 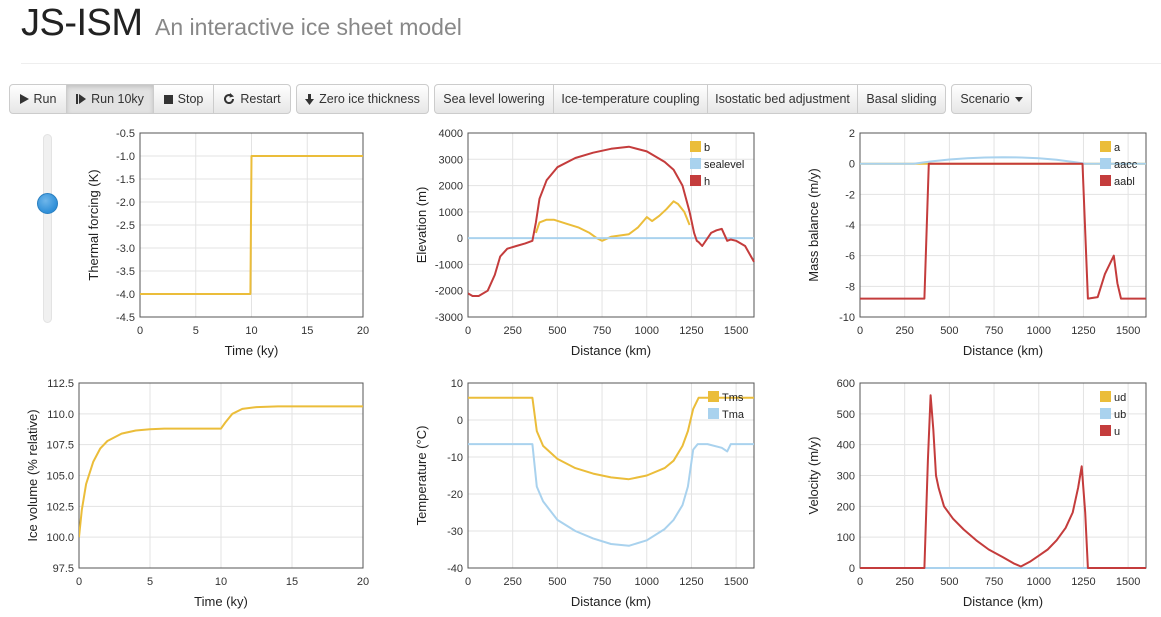 I want to click on x-tick-label: 20, so click(x=363, y=331).